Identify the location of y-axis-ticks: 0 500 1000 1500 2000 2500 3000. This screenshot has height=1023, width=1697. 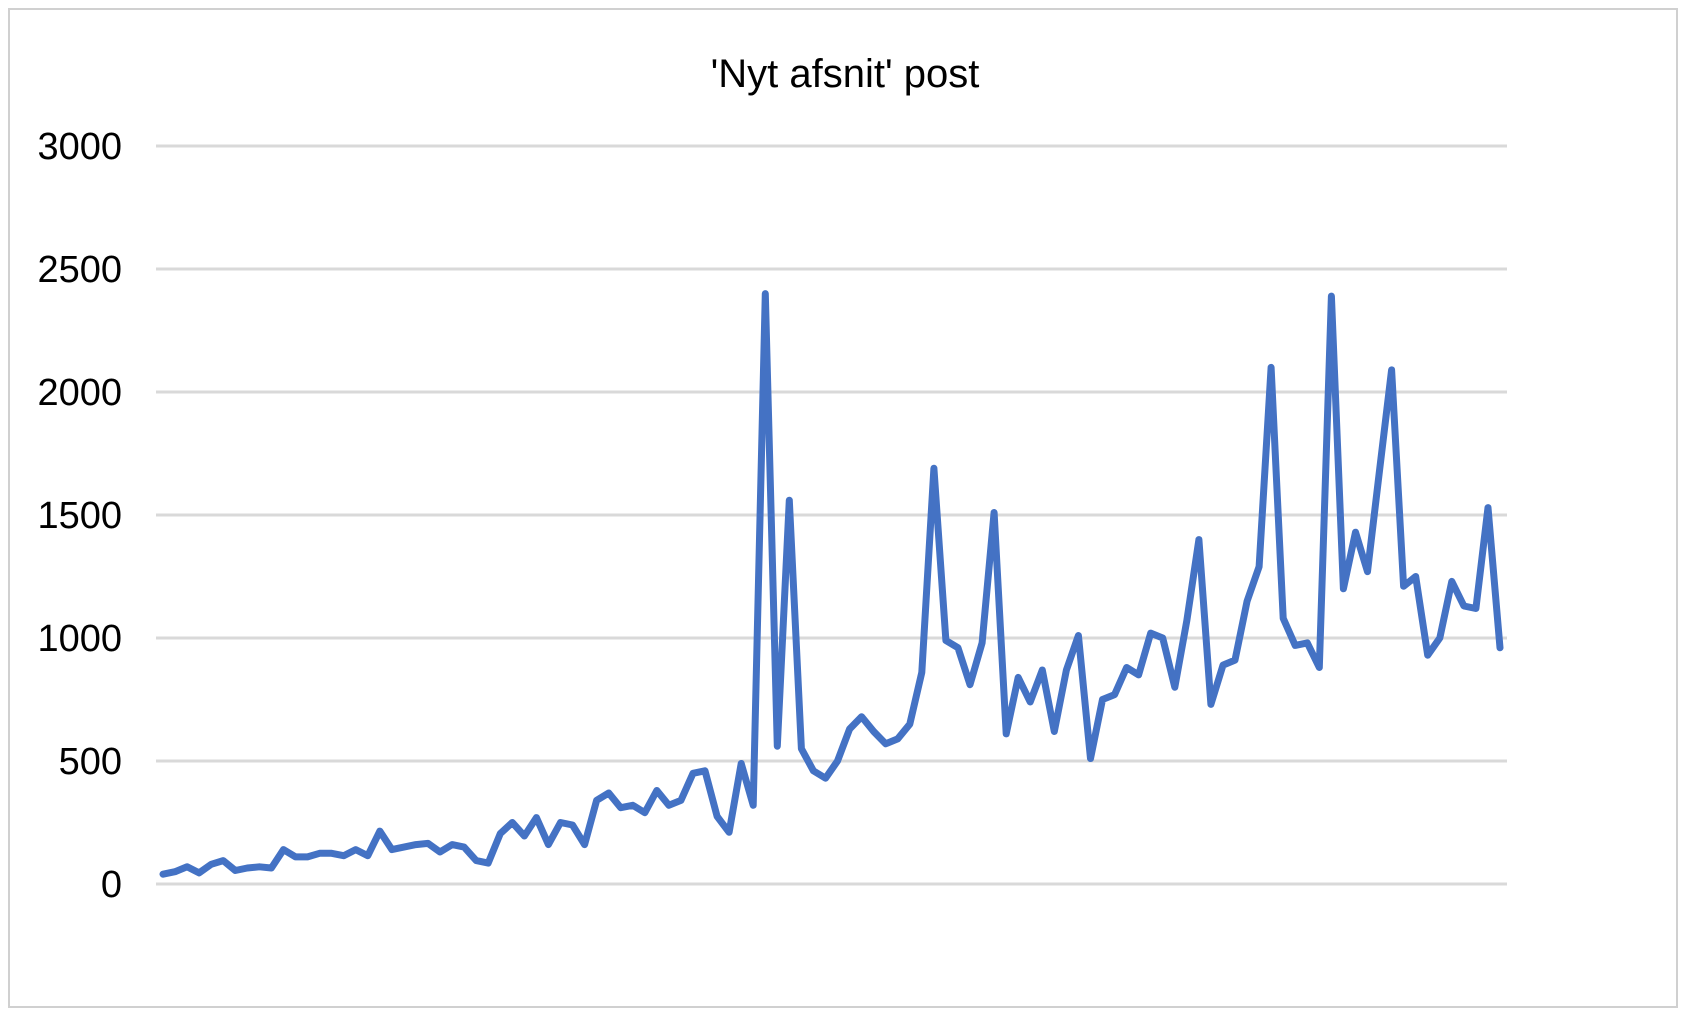
(79, 516).